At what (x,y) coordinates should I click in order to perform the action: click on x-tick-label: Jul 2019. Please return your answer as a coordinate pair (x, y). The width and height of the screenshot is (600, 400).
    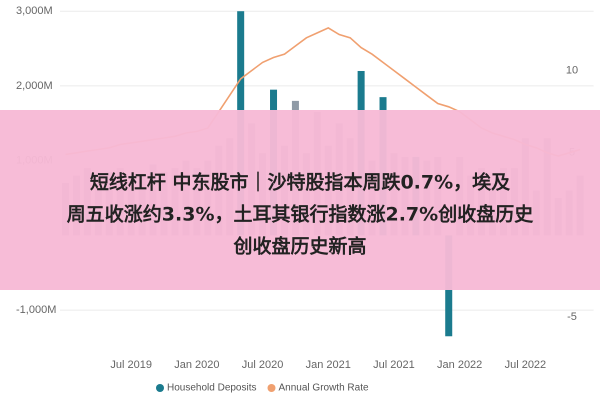
    Looking at the image, I should click on (131, 365).